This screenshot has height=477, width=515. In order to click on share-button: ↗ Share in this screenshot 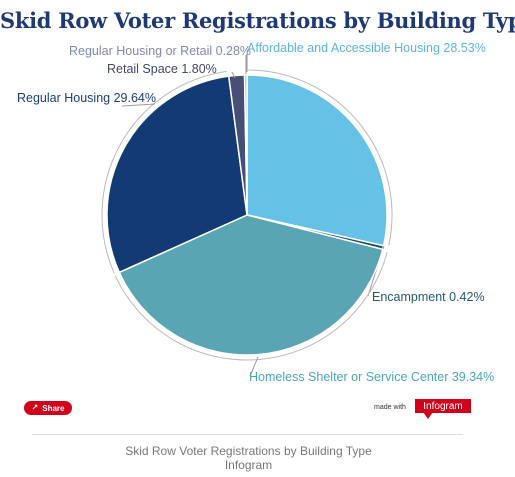, I will do `click(48, 408)`.